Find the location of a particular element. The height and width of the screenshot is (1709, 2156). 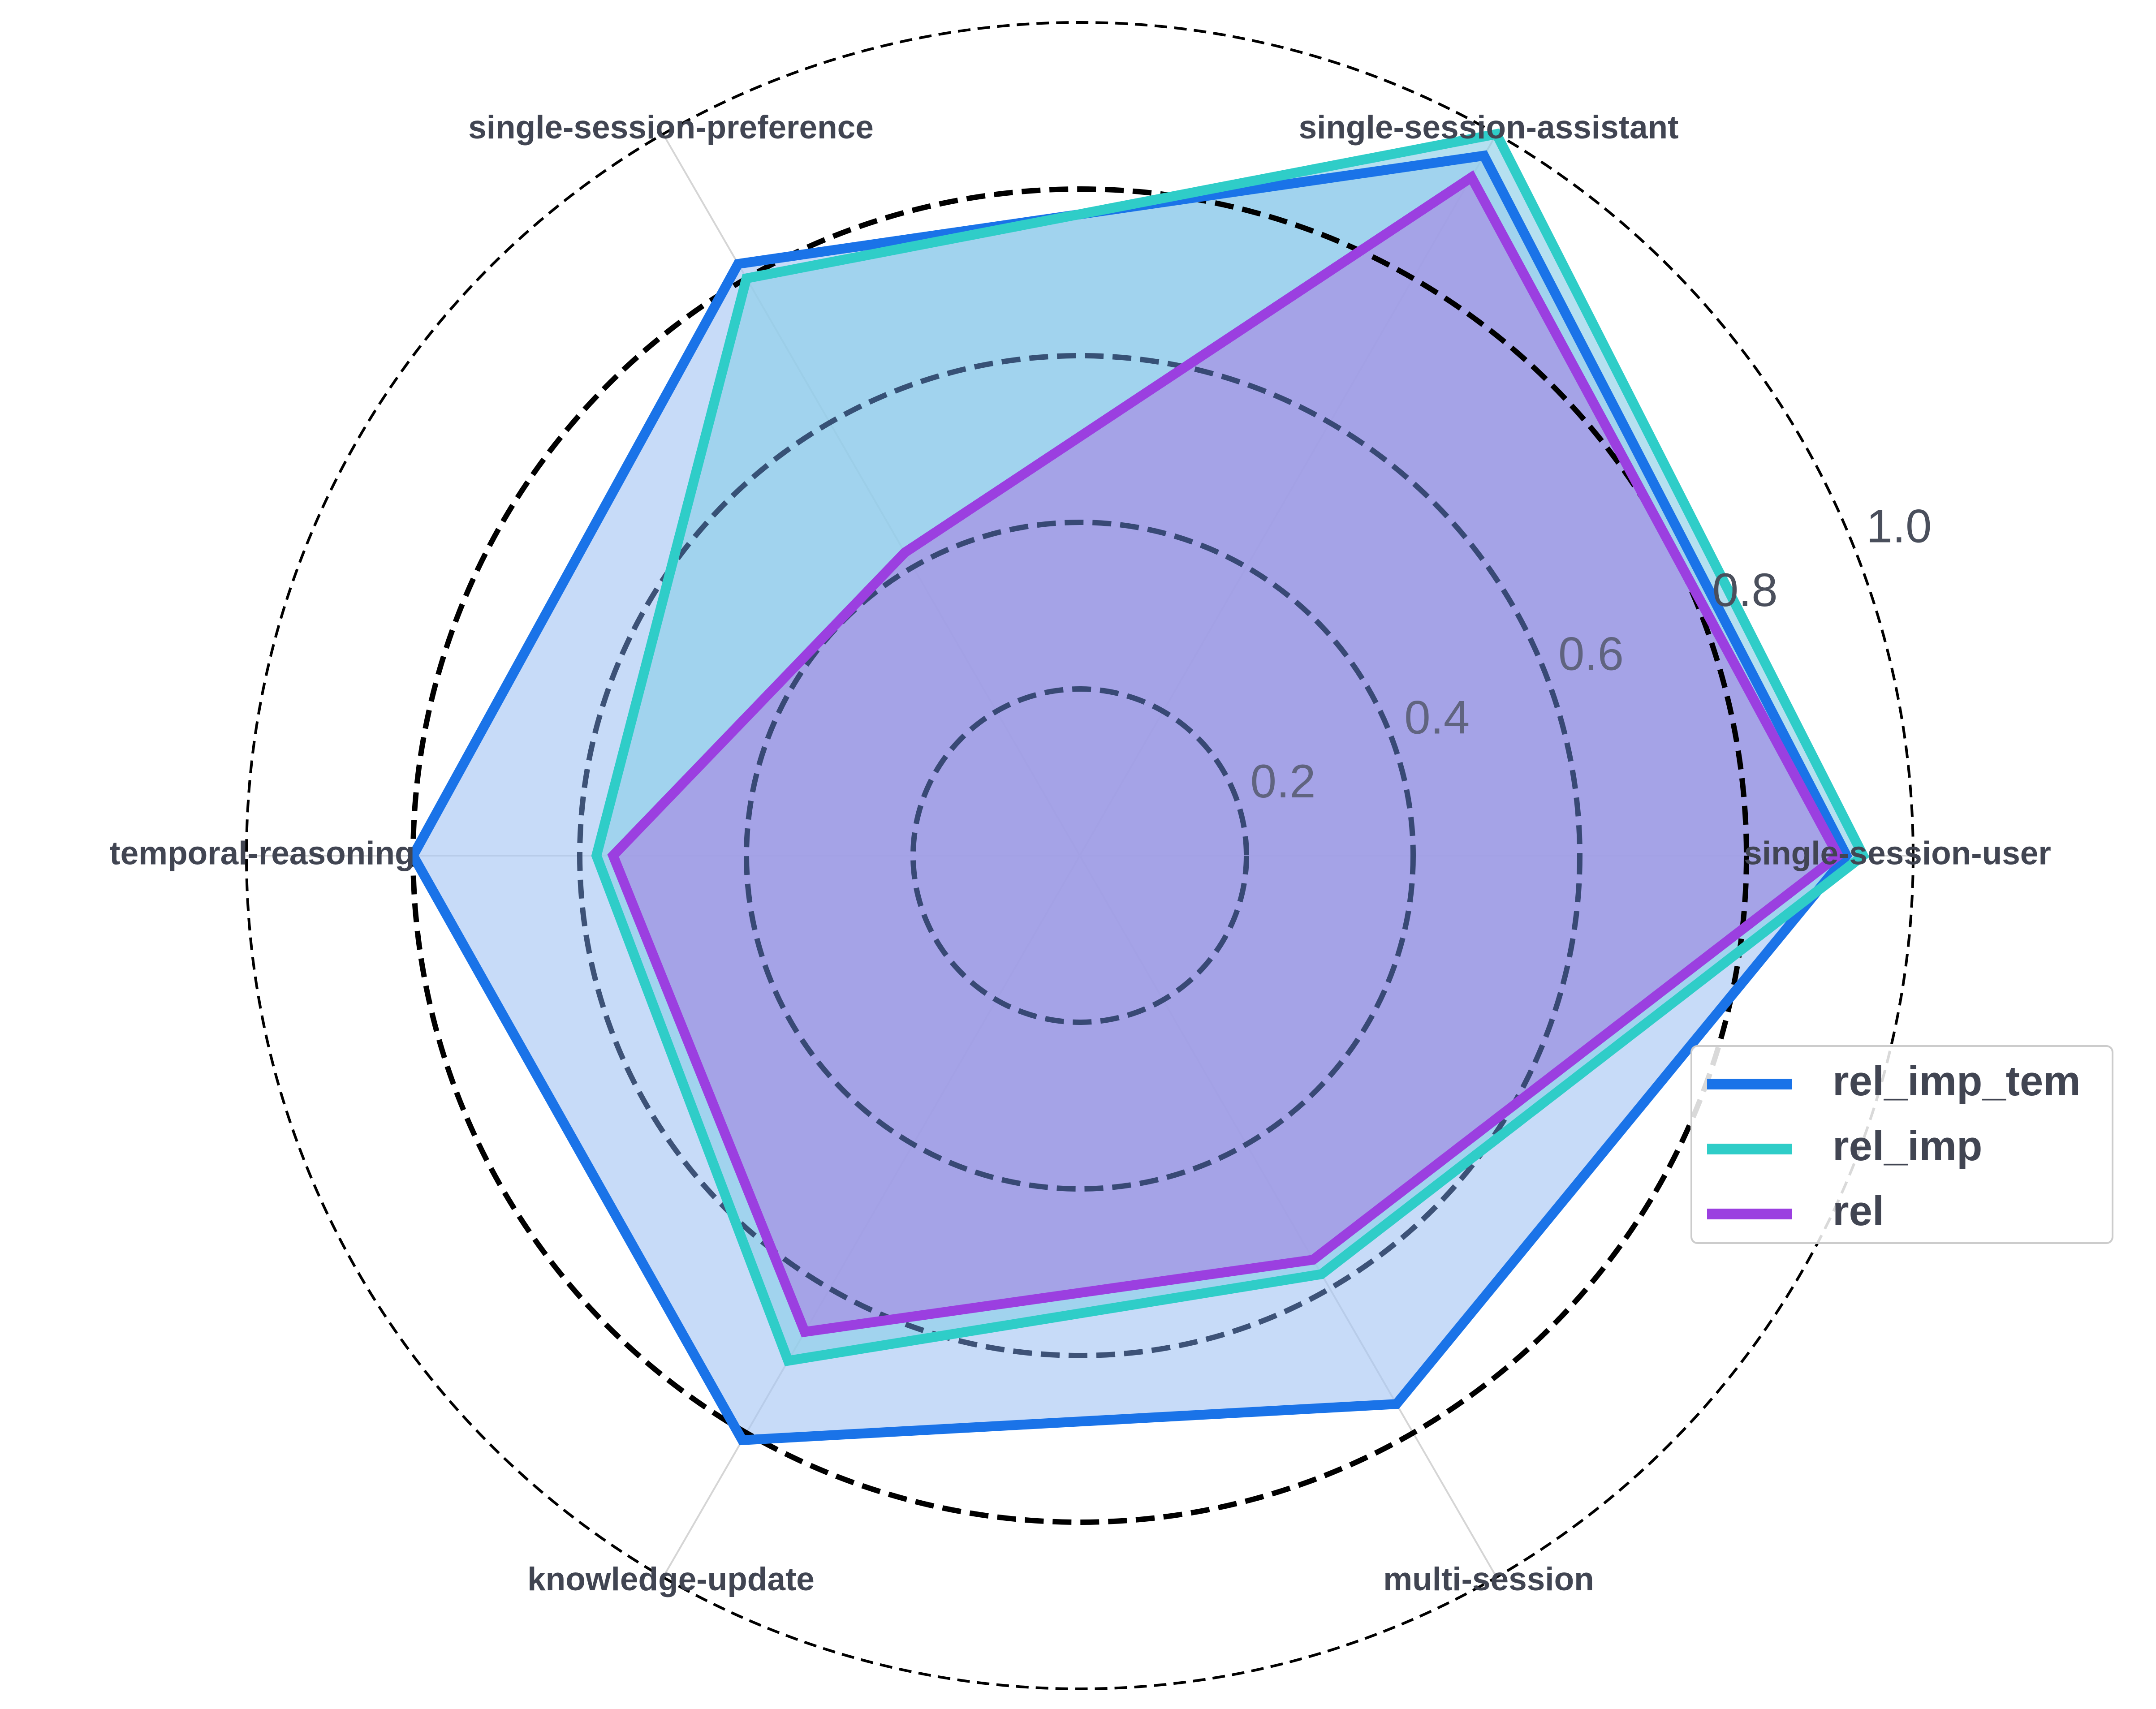

axis-label-single-session-user: single-session-user is located at coordinates (1898, 853).